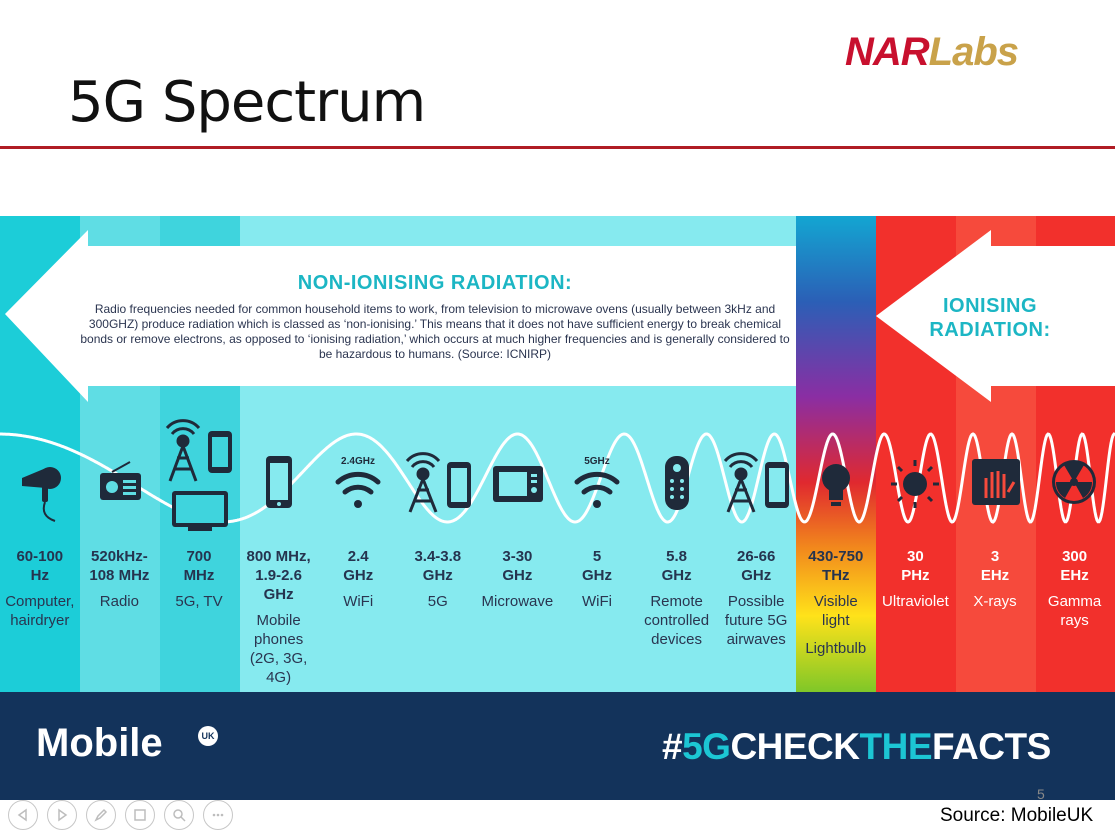  Describe the element at coordinates (40, 566) in the screenshot. I see `frequency-label: 60-100 Hz` at that location.